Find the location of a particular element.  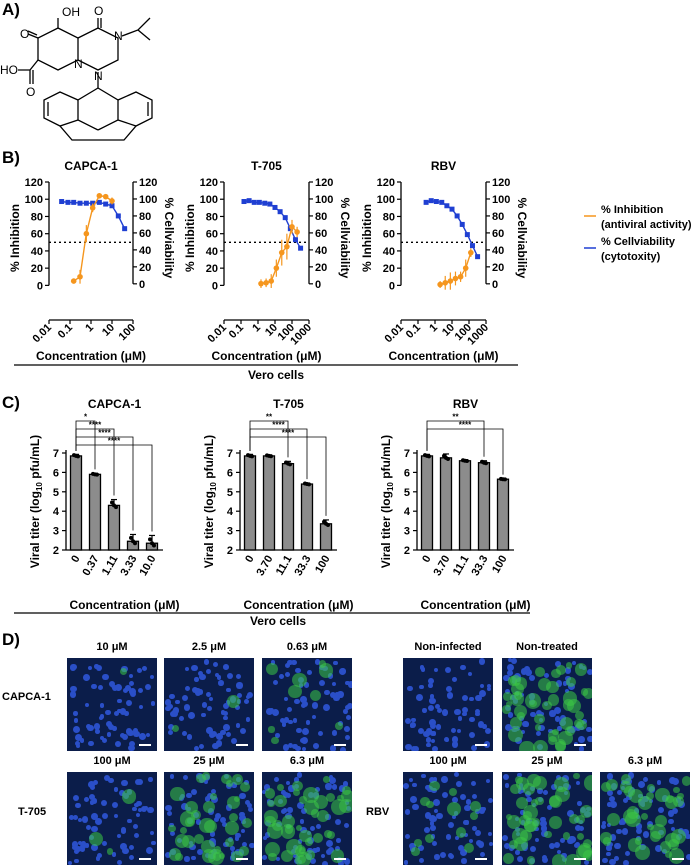

structure-o-top: O is located at coordinates (98, 11).